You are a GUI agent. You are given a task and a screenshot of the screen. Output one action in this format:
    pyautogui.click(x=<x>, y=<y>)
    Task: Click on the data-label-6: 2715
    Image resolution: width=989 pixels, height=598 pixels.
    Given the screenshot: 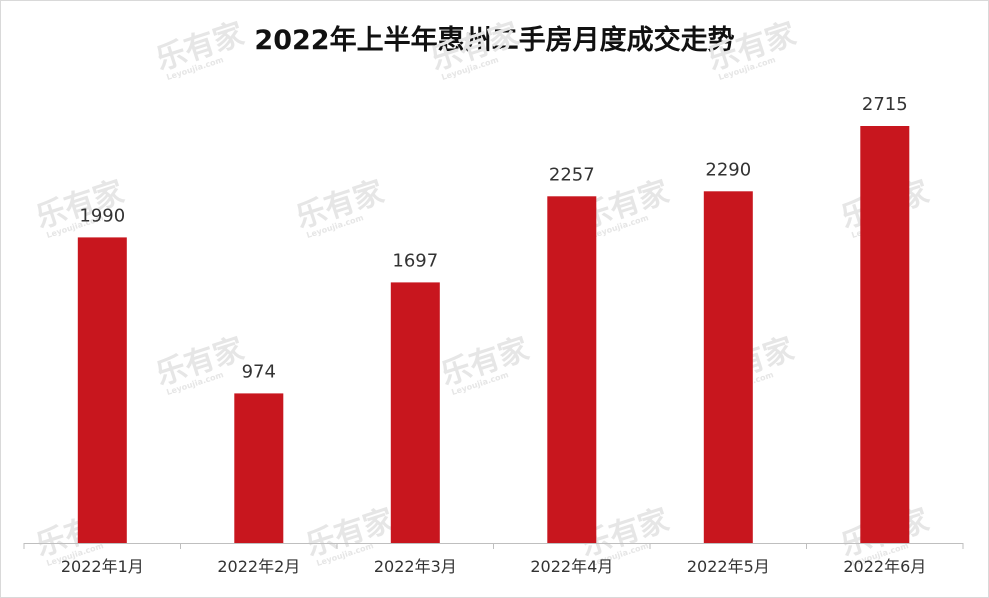 What is the action you would take?
    pyautogui.click(x=885, y=104)
    